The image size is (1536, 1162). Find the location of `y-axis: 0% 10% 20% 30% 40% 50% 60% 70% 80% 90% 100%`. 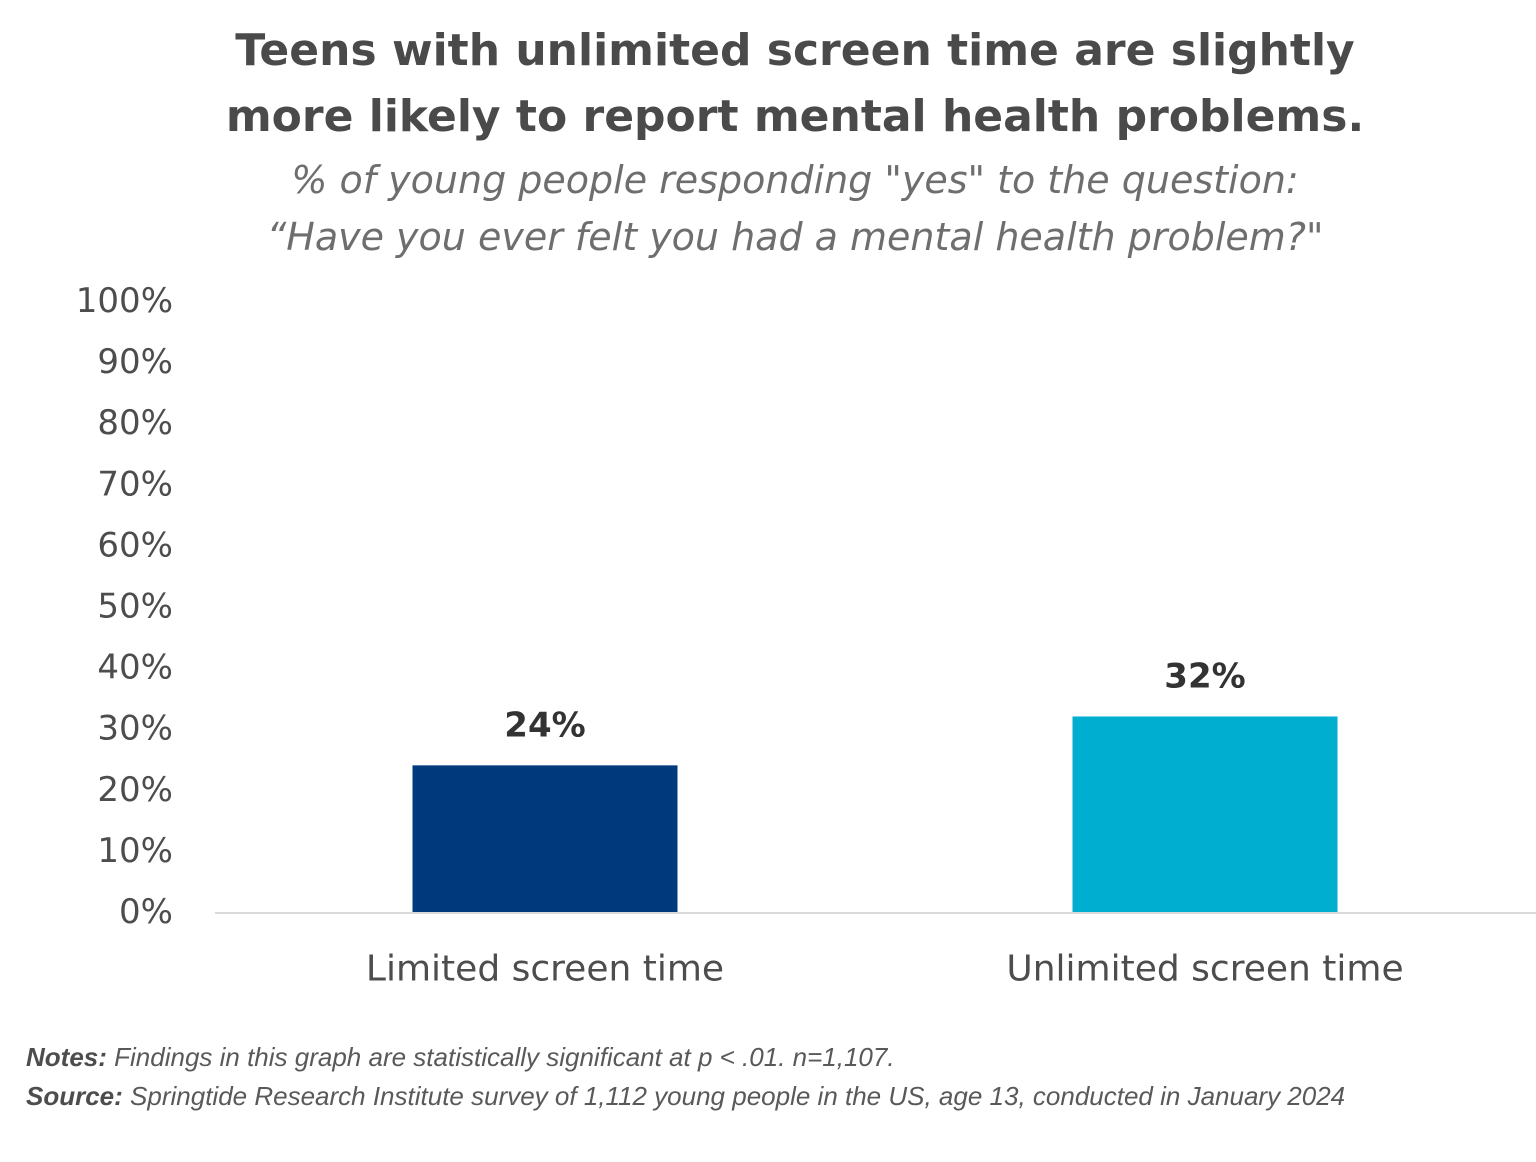

y-axis: 0% 10% 20% 30% 40% 50% 60% 70% 80% 90% 100% is located at coordinates (124, 606).